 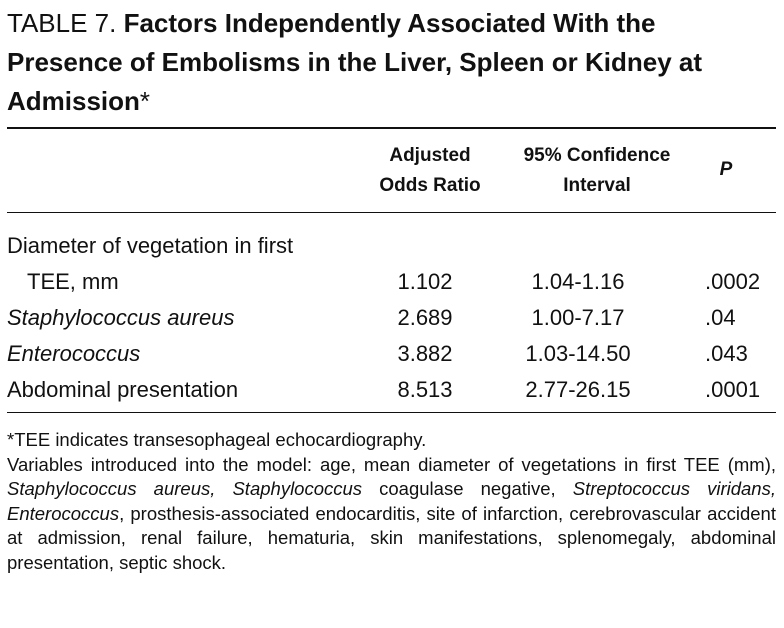 I want to click on footnote-text: Staphylococcus aureus, Staphylococcus, so click(x=185, y=488).